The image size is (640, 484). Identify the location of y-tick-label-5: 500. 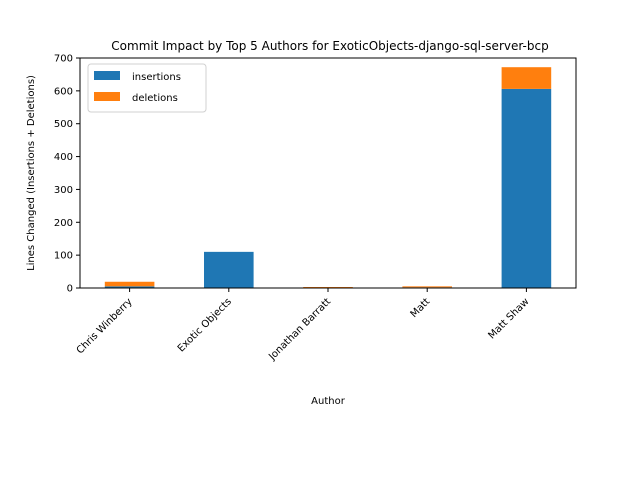
(63, 124).